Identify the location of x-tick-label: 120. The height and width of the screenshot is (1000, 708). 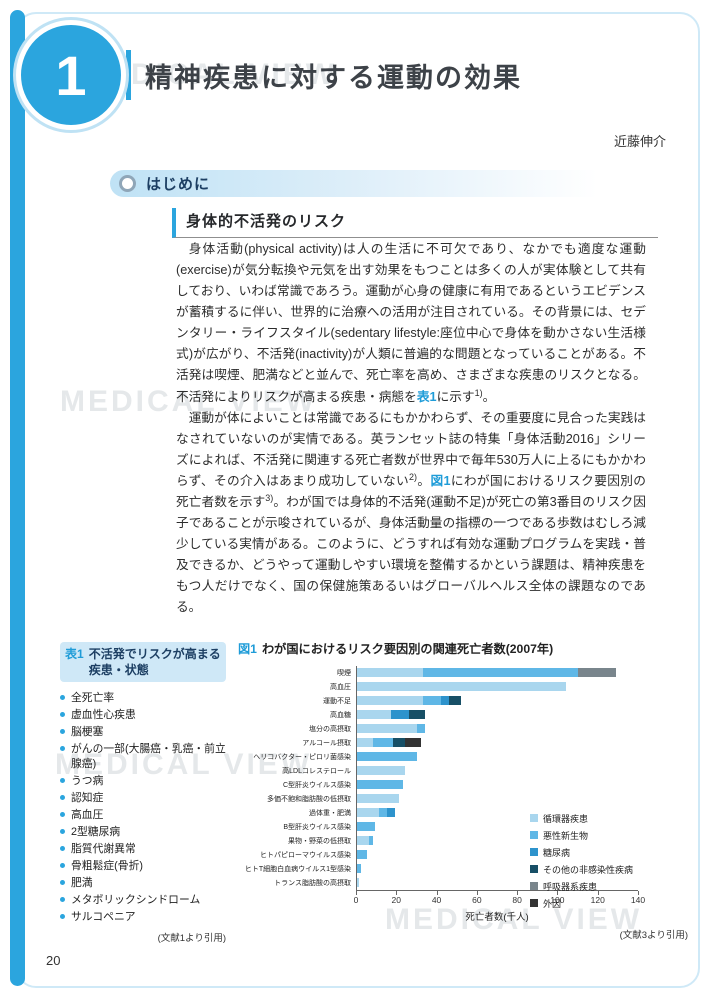
(597, 899).